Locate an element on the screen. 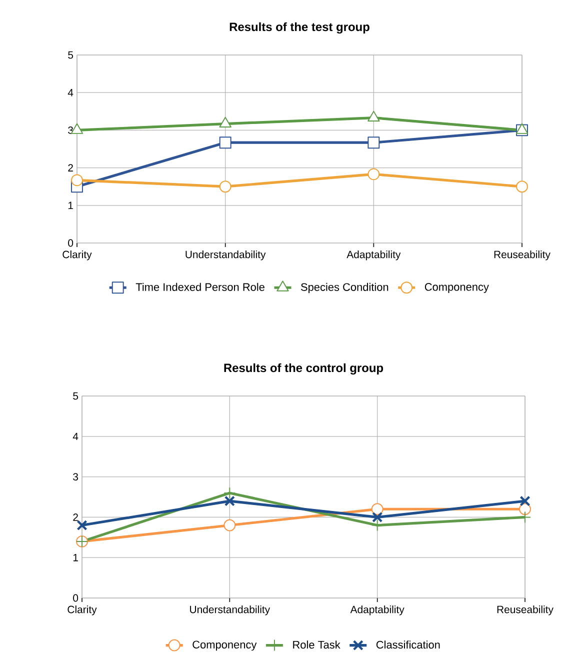  chart-title: Results of the control group is located at coordinates (304, 369).